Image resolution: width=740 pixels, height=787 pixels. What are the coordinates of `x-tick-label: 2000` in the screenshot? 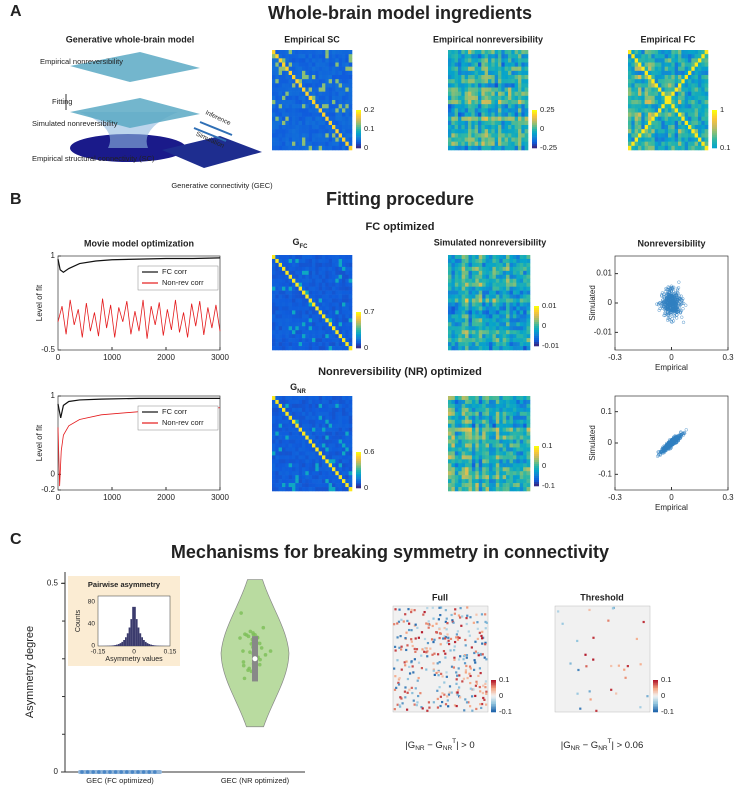 It's located at (166, 357).